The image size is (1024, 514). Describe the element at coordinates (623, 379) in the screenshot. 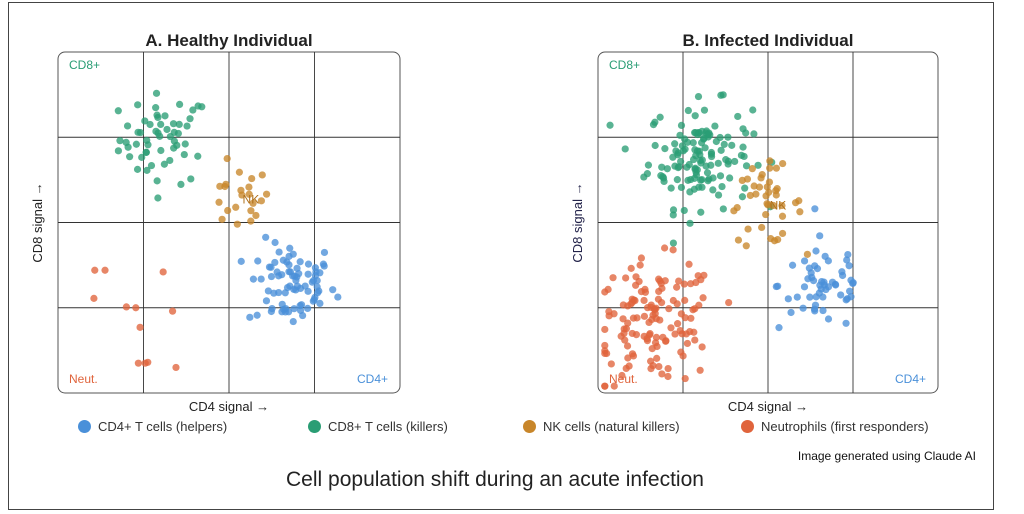

I see `corner-label-neut: Neut.` at that location.